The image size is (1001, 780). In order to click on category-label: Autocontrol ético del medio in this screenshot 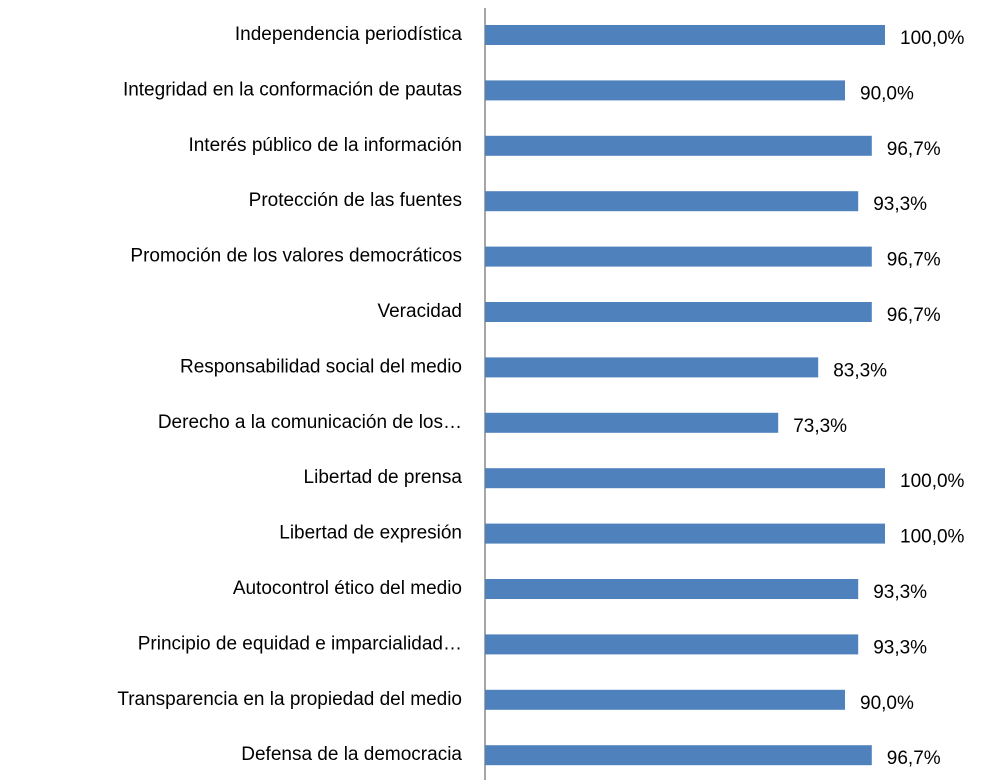, I will do `click(347, 588)`.